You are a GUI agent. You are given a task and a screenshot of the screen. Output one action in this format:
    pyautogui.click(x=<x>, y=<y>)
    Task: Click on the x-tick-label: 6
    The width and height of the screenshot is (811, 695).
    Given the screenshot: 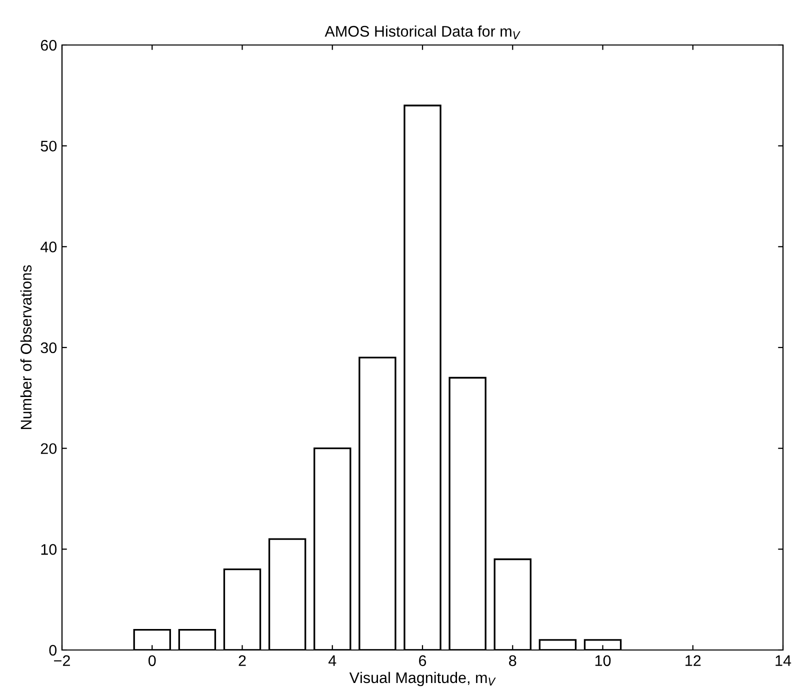 What is the action you would take?
    pyautogui.click(x=422, y=660)
    